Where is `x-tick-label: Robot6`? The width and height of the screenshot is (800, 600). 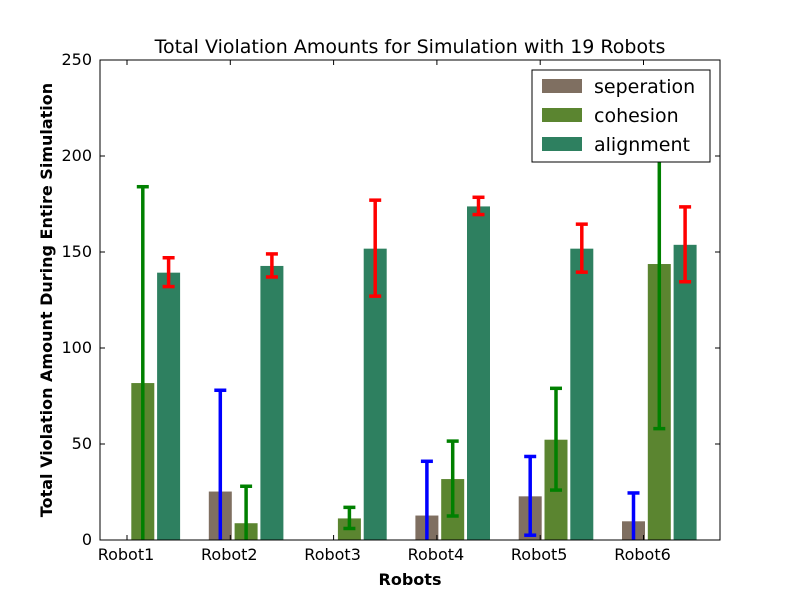 x-tick-label: Robot6 is located at coordinates (642, 554).